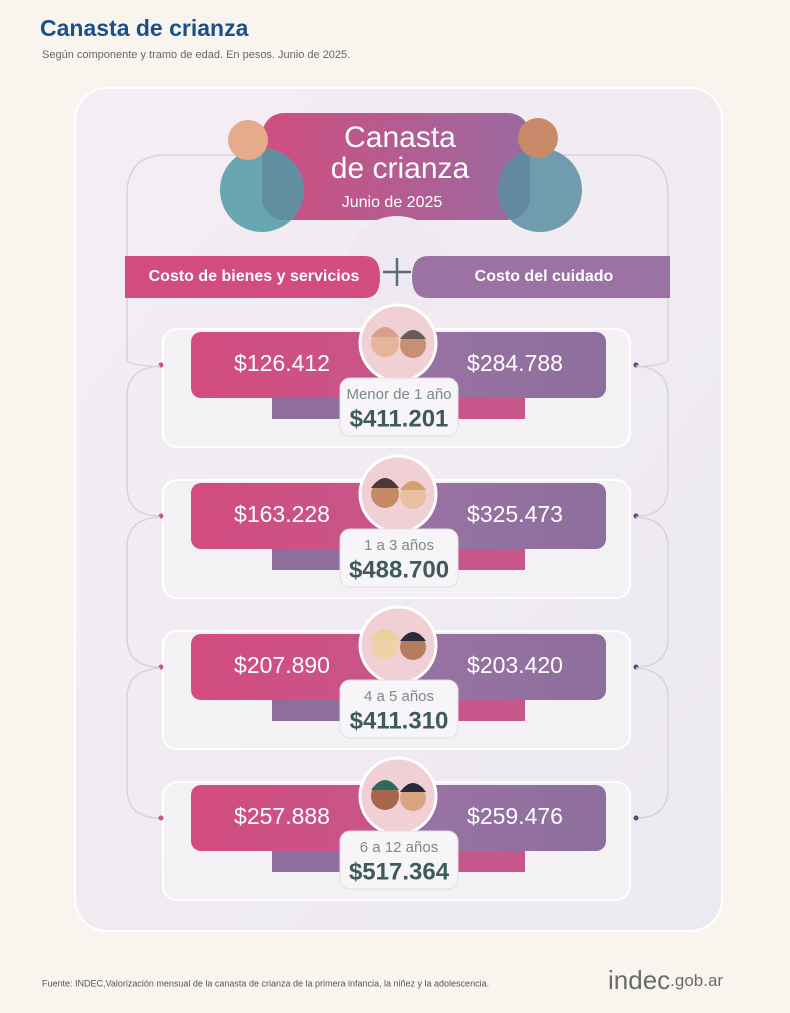  What do you see at coordinates (398, 394) in the screenshot?
I see `age-label: Menor de 1 año` at bounding box center [398, 394].